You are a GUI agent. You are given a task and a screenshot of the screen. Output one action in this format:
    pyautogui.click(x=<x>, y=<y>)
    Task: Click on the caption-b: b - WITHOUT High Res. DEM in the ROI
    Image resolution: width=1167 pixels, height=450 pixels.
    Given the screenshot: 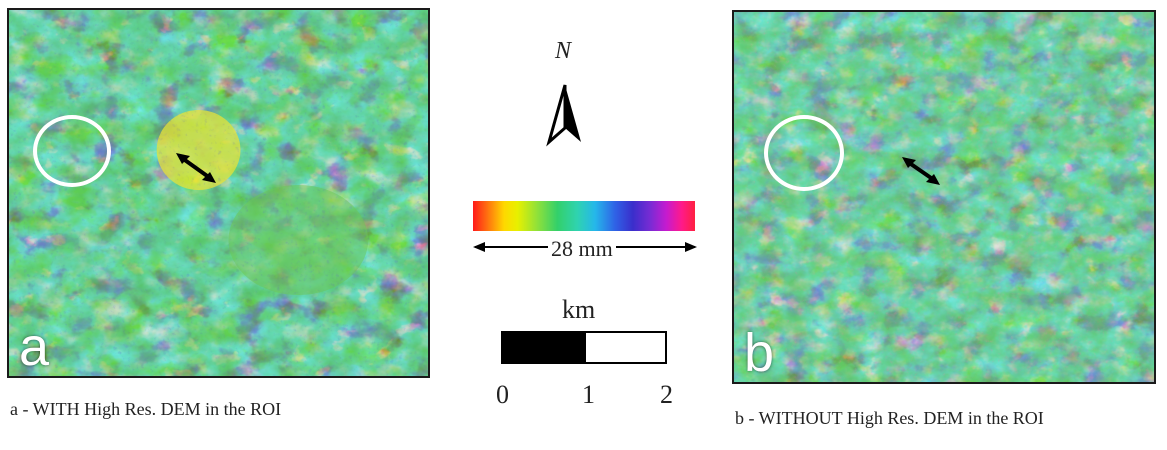 What is the action you would take?
    pyautogui.click(x=889, y=418)
    